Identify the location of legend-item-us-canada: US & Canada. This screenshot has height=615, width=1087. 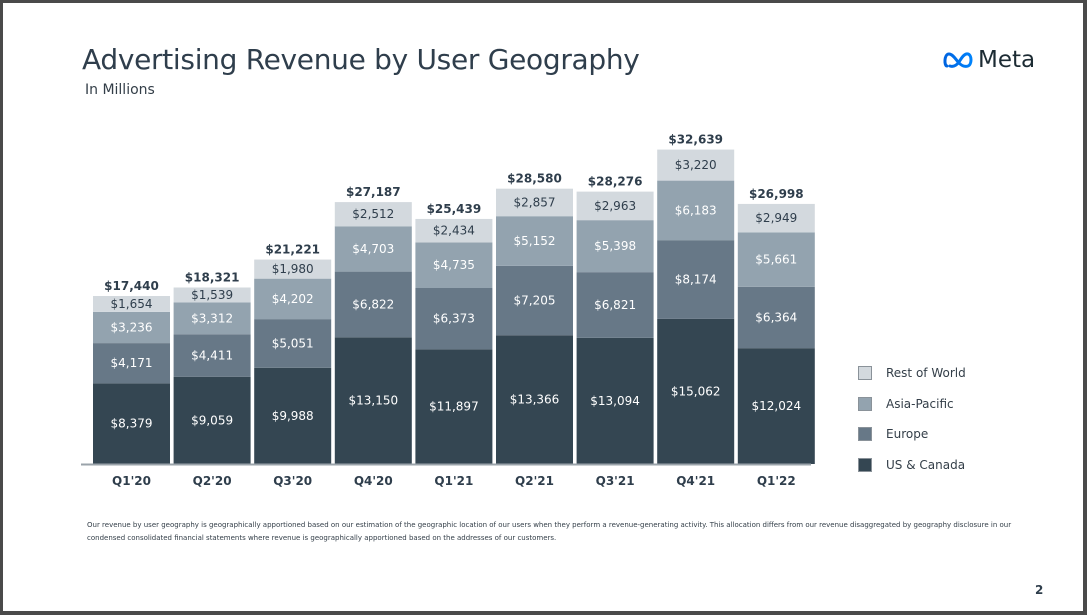
(912, 465).